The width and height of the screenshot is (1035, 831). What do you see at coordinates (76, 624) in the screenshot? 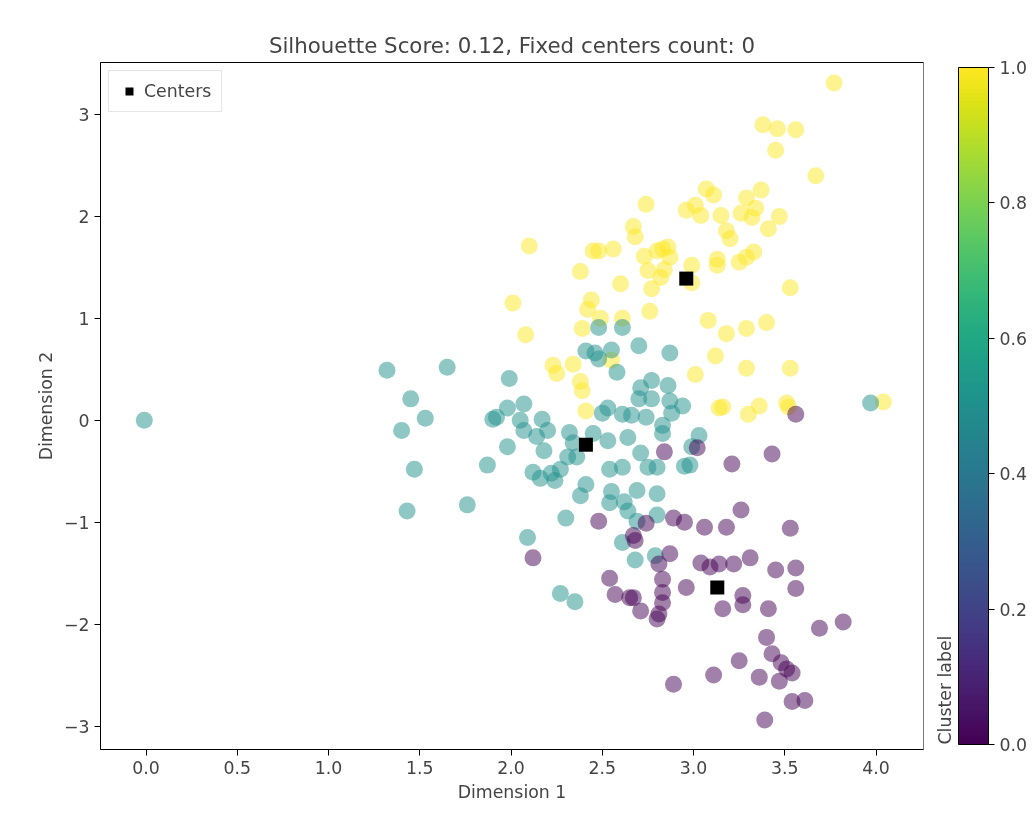
I see `y-tick-label: −2` at bounding box center [76, 624].